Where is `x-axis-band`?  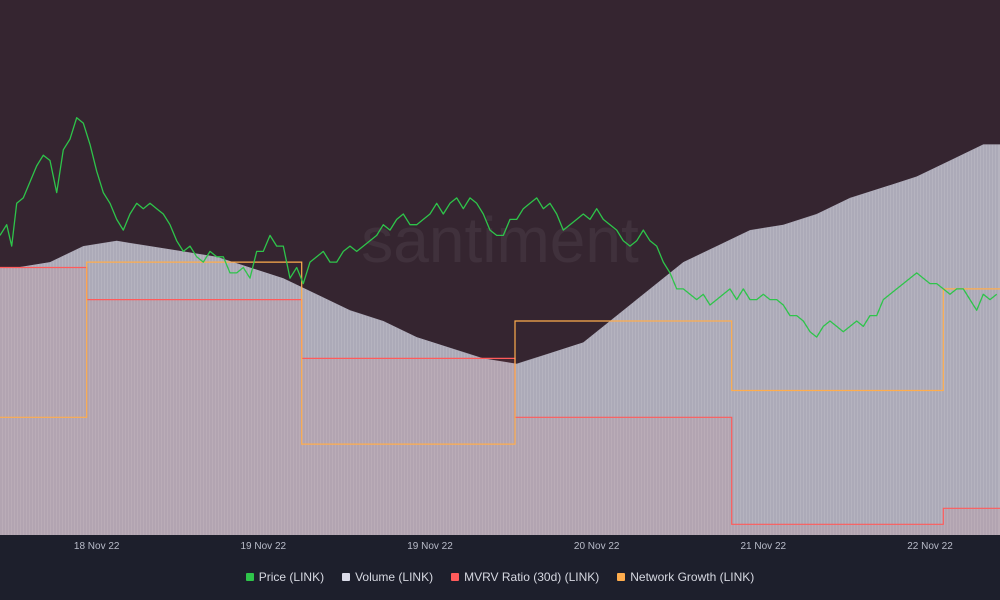
x-axis-band is located at coordinates (500, 547).